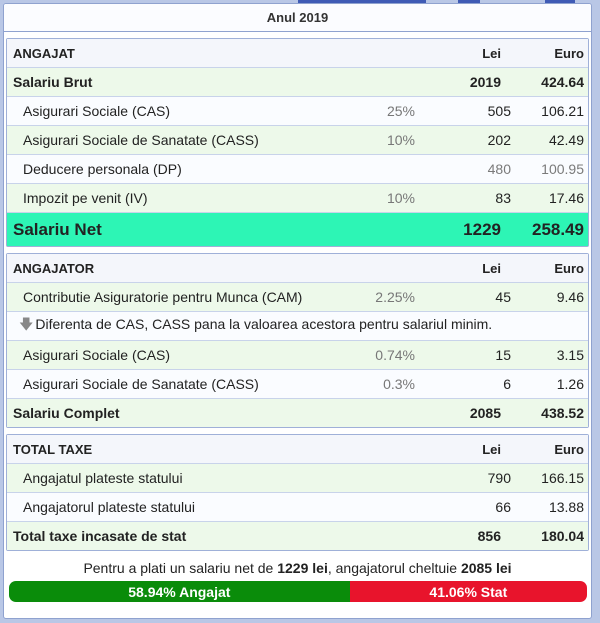  I want to click on row-lei: 6, so click(507, 384).